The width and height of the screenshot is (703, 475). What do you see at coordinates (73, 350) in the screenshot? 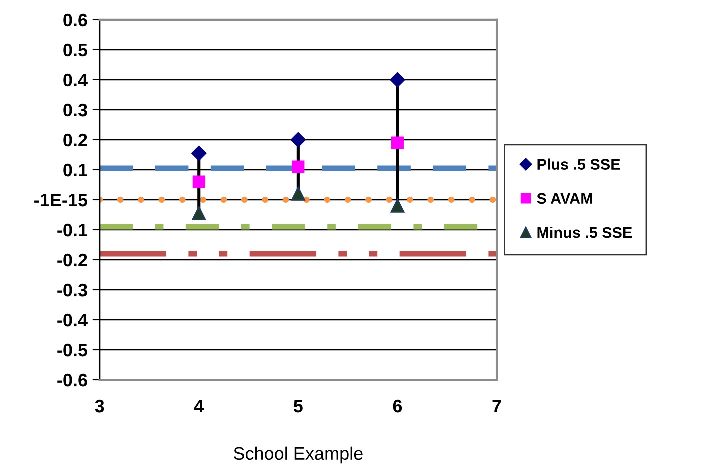
I see `y-tick-label: -0.5` at bounding box center [73, 350].